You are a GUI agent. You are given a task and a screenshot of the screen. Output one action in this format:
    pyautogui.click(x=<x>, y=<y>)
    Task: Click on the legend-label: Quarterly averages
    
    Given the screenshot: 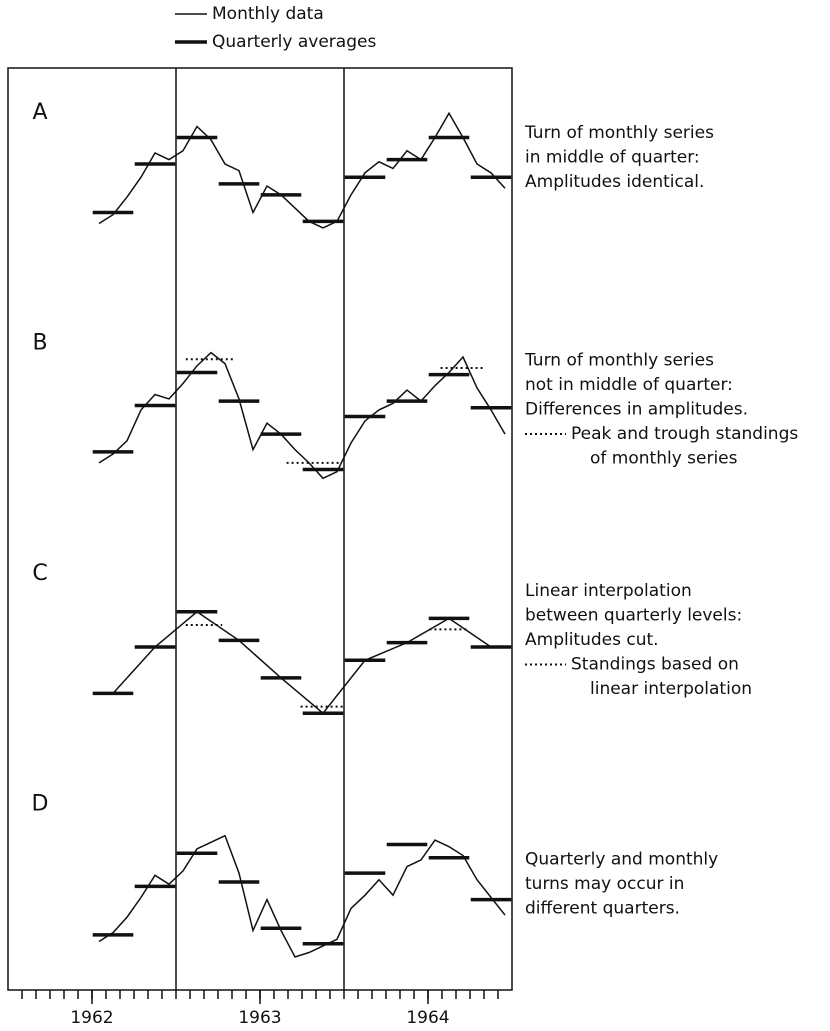 What is the action you would take?
    pyautogui.click(x=294, y=42)
    